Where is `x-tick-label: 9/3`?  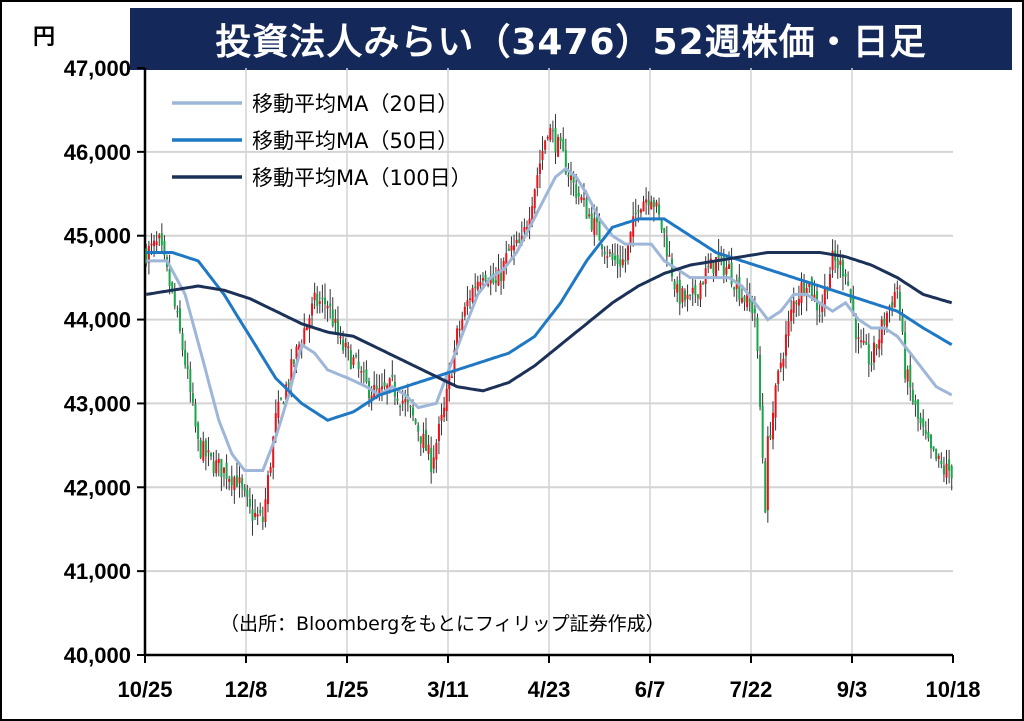
x-tick-label: 9/3 is located at coordinates (852, 689).